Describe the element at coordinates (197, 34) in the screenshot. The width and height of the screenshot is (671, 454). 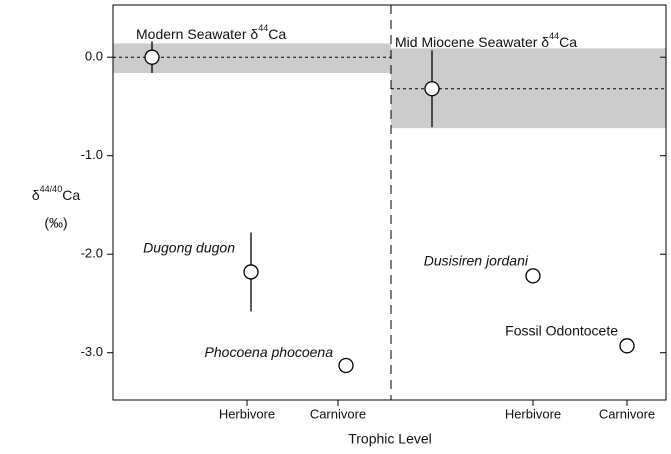
I see `seawater-label-main: Modern Seawater δ` at that location.